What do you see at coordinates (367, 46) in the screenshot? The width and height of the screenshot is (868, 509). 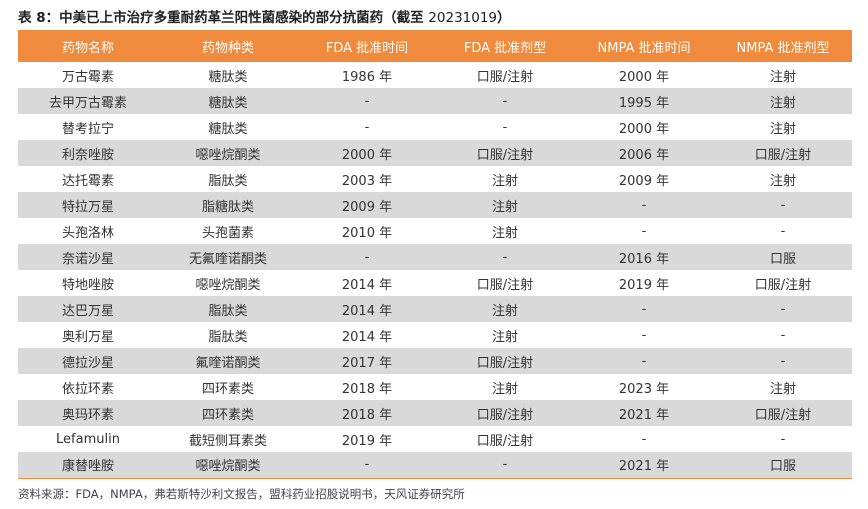 I see `header-fda-date: FDA 批准时间` at bounding box center [367, 46].